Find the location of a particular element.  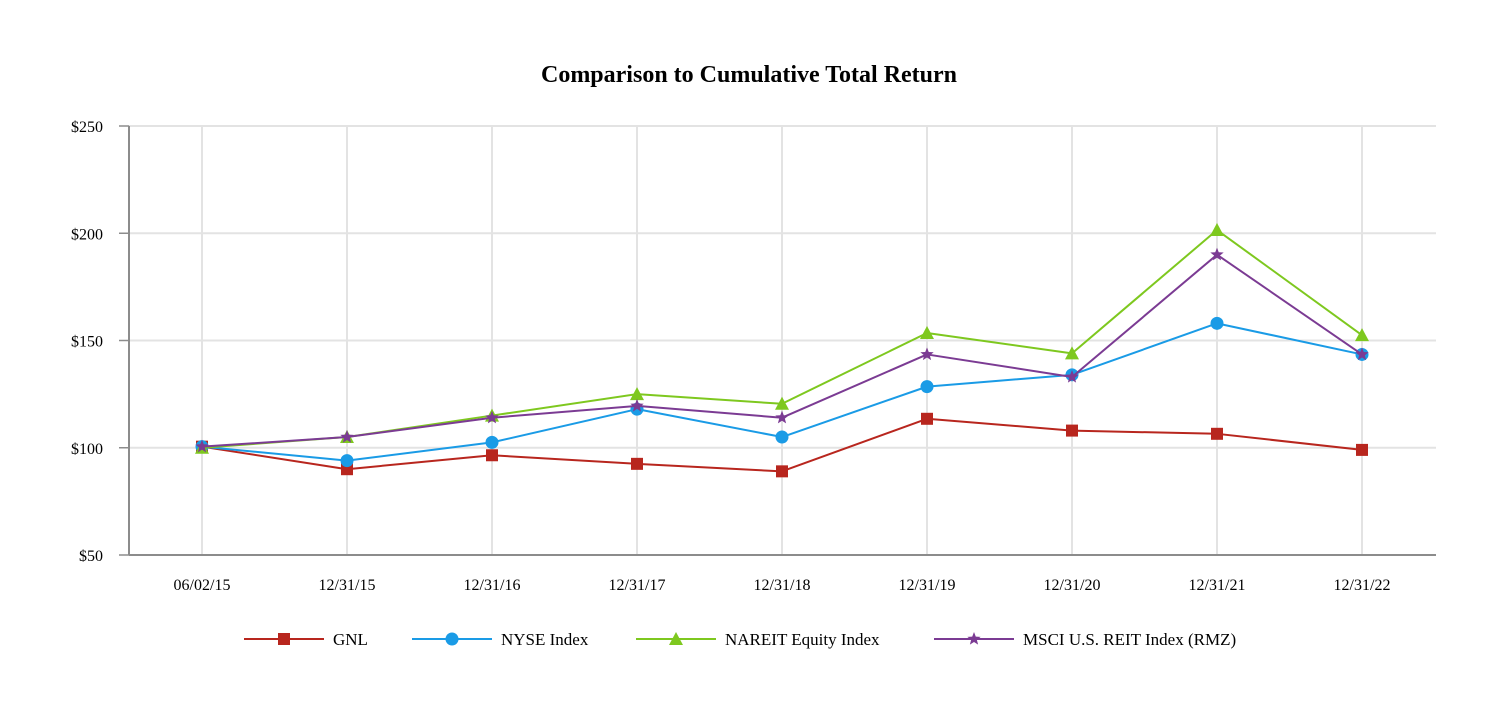

x-tick-label: 12/31/15 is located at coordinates (347, 585).